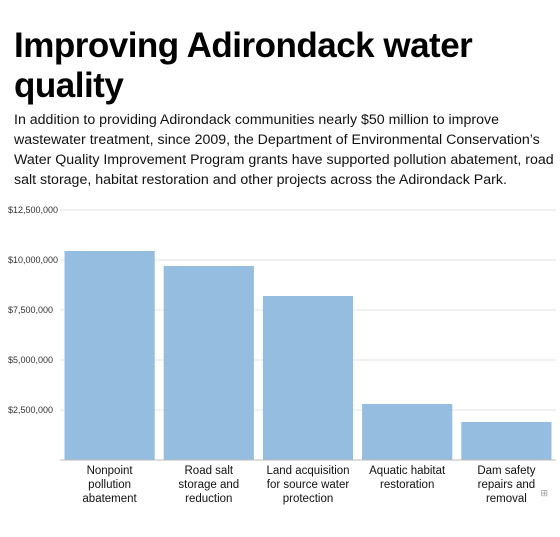 This screenshot has width=560, height=537. What do you see at coordinates (30, 360) in the screenshot?
I see `y-tick-label: $5,000,000` at bounding box center [30, 360].